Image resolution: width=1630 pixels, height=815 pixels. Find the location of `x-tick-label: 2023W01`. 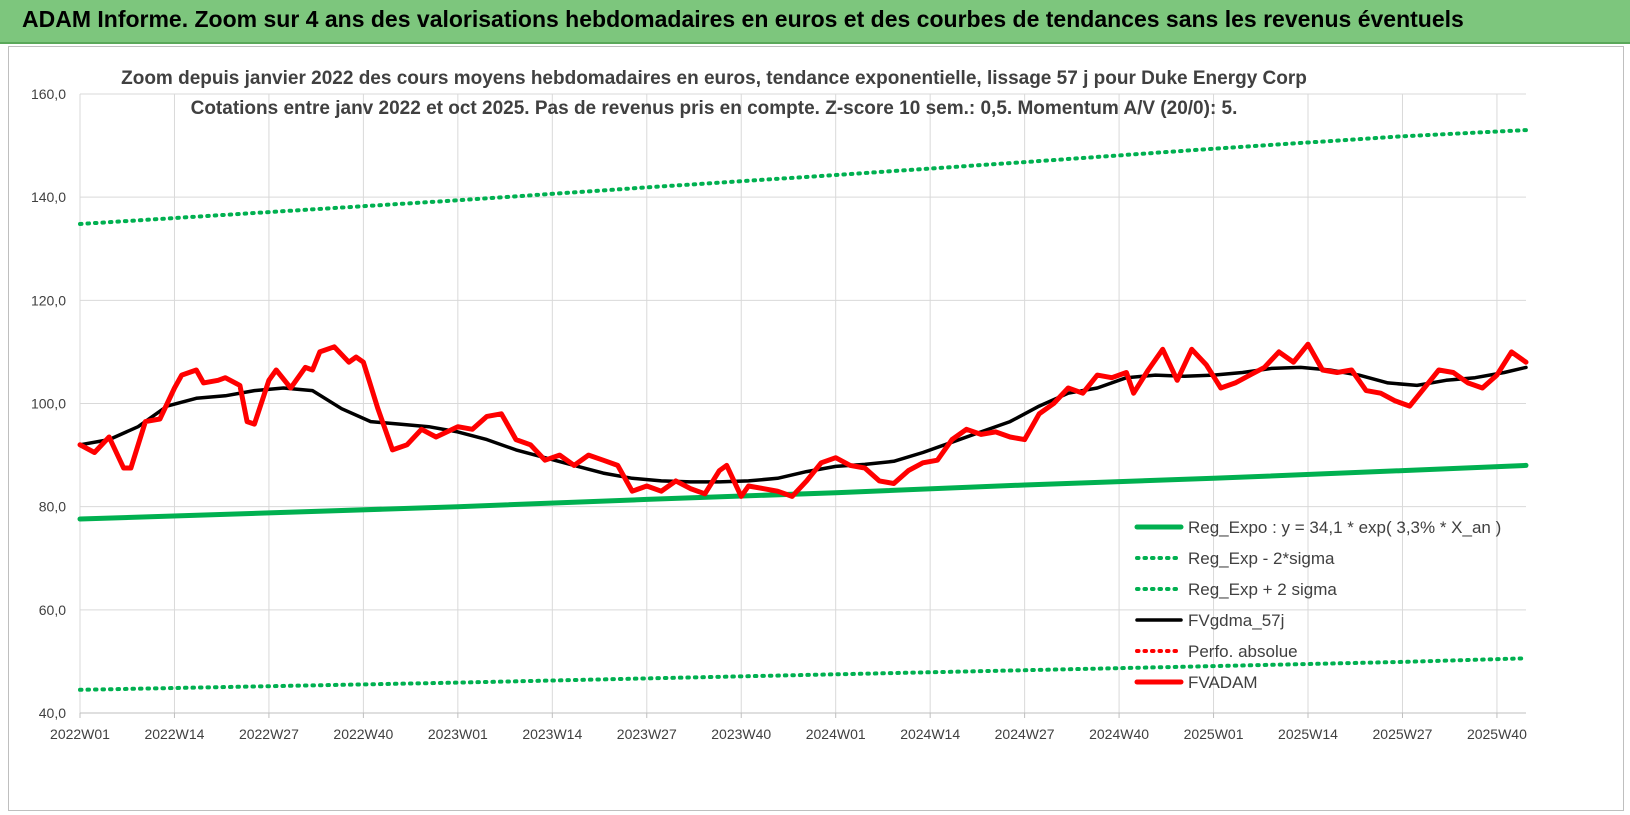

x-tick-label: 2023W01 is located at coordinates (458, 734).